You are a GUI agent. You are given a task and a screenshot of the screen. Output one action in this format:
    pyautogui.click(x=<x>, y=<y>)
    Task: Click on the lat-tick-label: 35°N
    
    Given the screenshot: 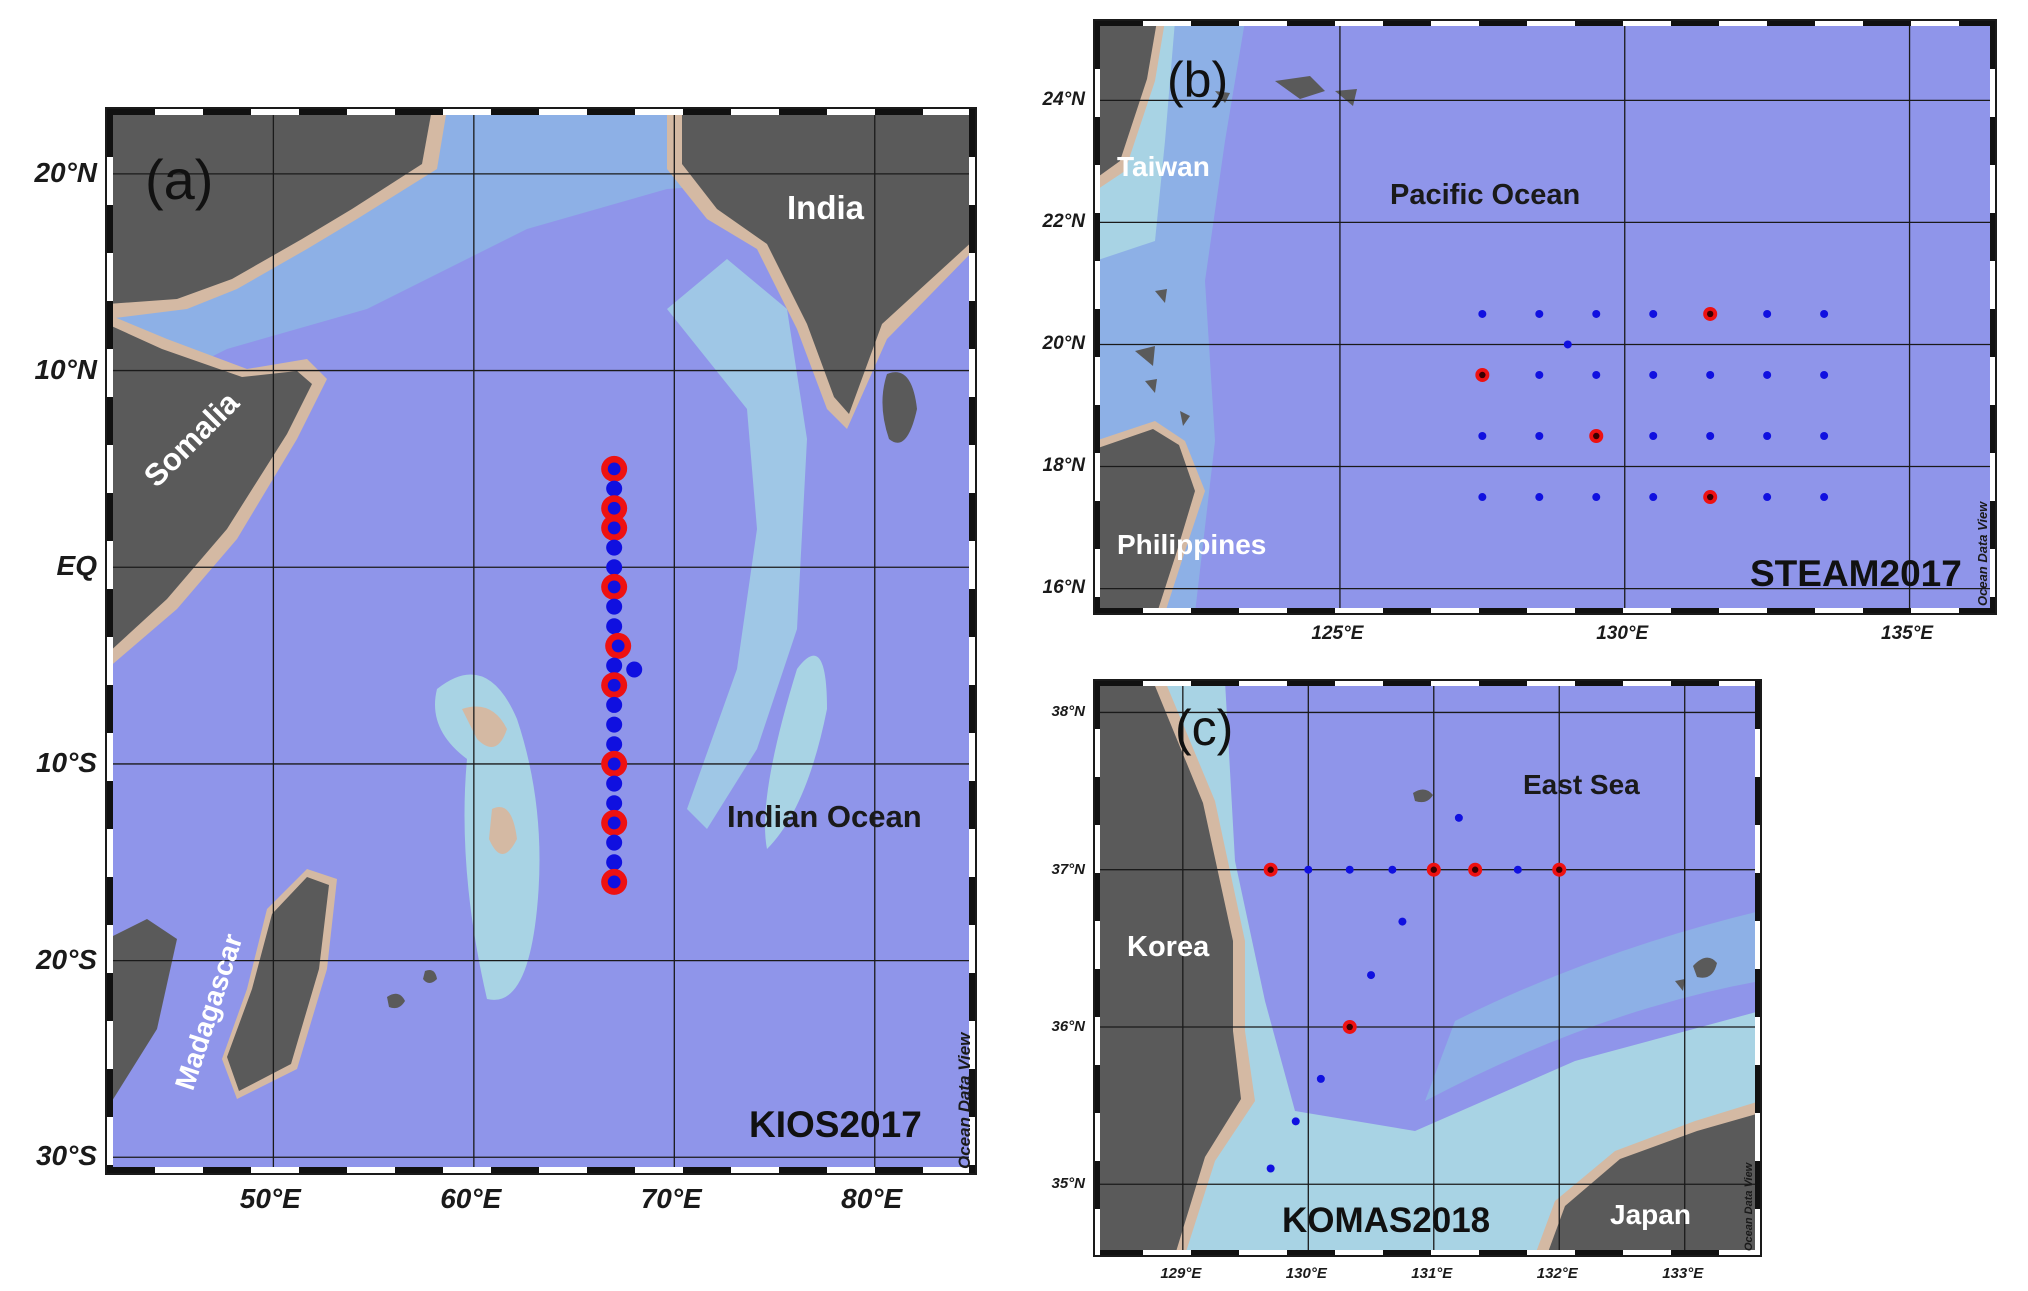 What is the action you would take?
    pyautogui.click(x=1068, y=1184)
    